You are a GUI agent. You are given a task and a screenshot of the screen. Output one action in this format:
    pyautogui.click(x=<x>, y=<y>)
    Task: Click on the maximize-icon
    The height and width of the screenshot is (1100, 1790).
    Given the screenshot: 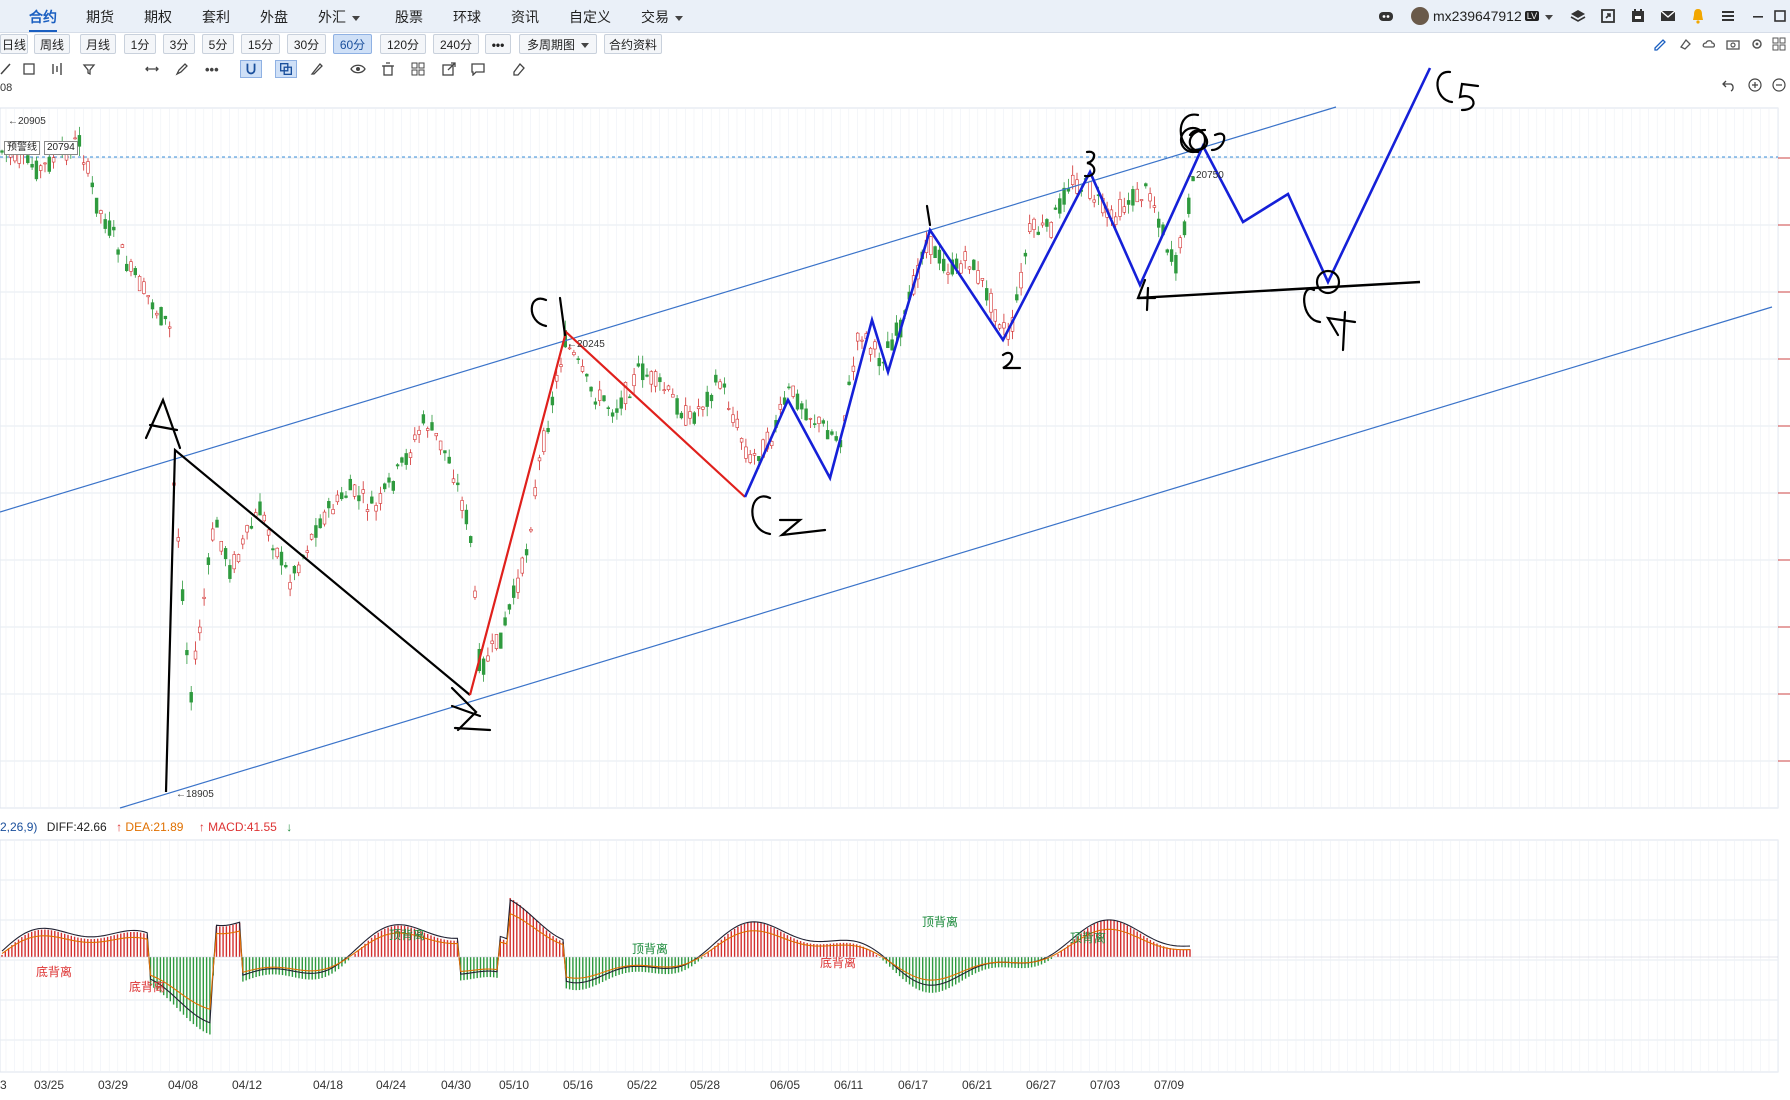 What is the action you would take?
    pyautogui.click(x=1780, y=16)
    